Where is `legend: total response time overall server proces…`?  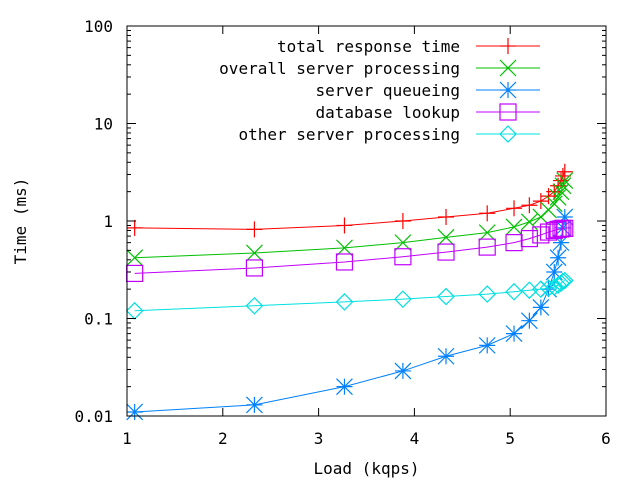 legend: total response time overall server proces… is located at coordinates (379, 90).